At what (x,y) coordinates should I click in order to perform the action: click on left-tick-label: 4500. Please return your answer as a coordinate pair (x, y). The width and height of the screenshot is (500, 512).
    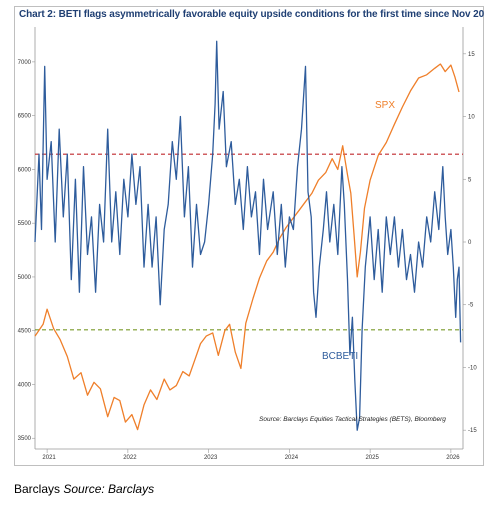
    Looking at the image, I should click on (25, 332).